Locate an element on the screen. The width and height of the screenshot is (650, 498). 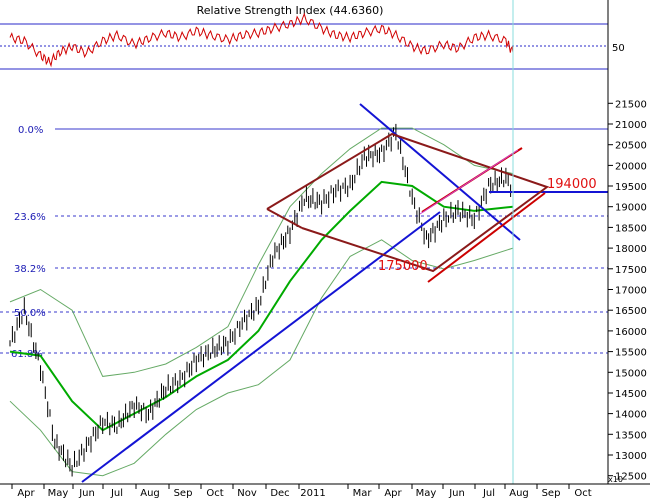
channel-upper-magenta-line is located at coordinates (469, 182).